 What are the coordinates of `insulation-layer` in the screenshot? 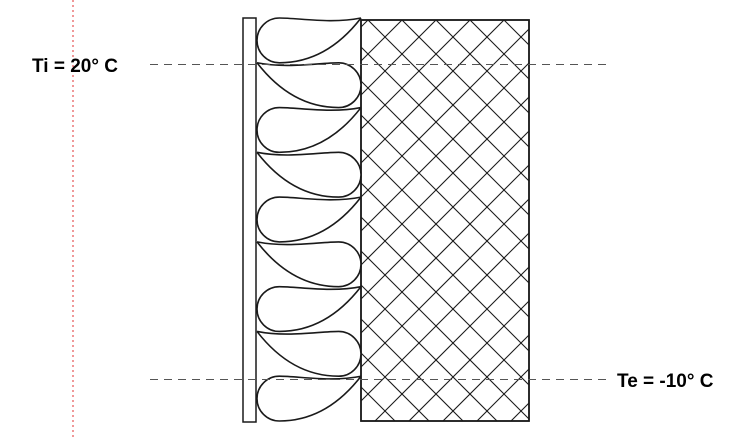 It's located at (309, 219).